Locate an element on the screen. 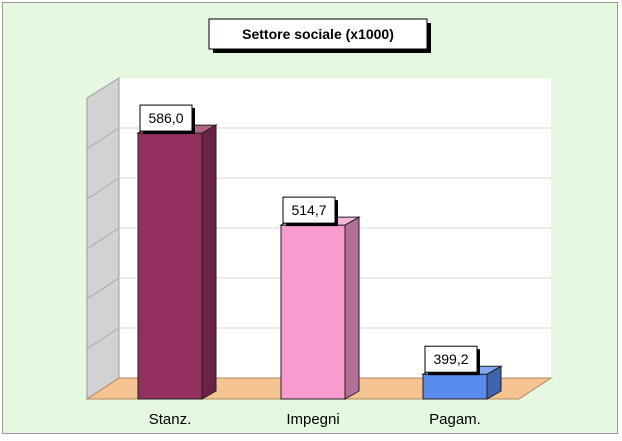  value-label: 514,7 is located at coordinates (308, 210).